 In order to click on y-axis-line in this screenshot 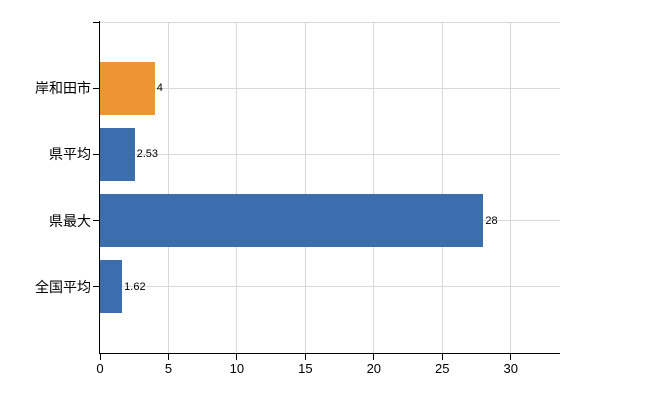, I will do `click(99, 187)`.